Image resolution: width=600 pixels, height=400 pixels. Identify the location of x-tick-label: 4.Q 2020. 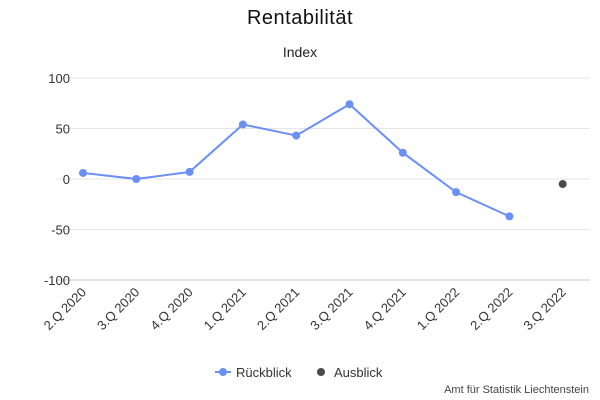
(171, 309).